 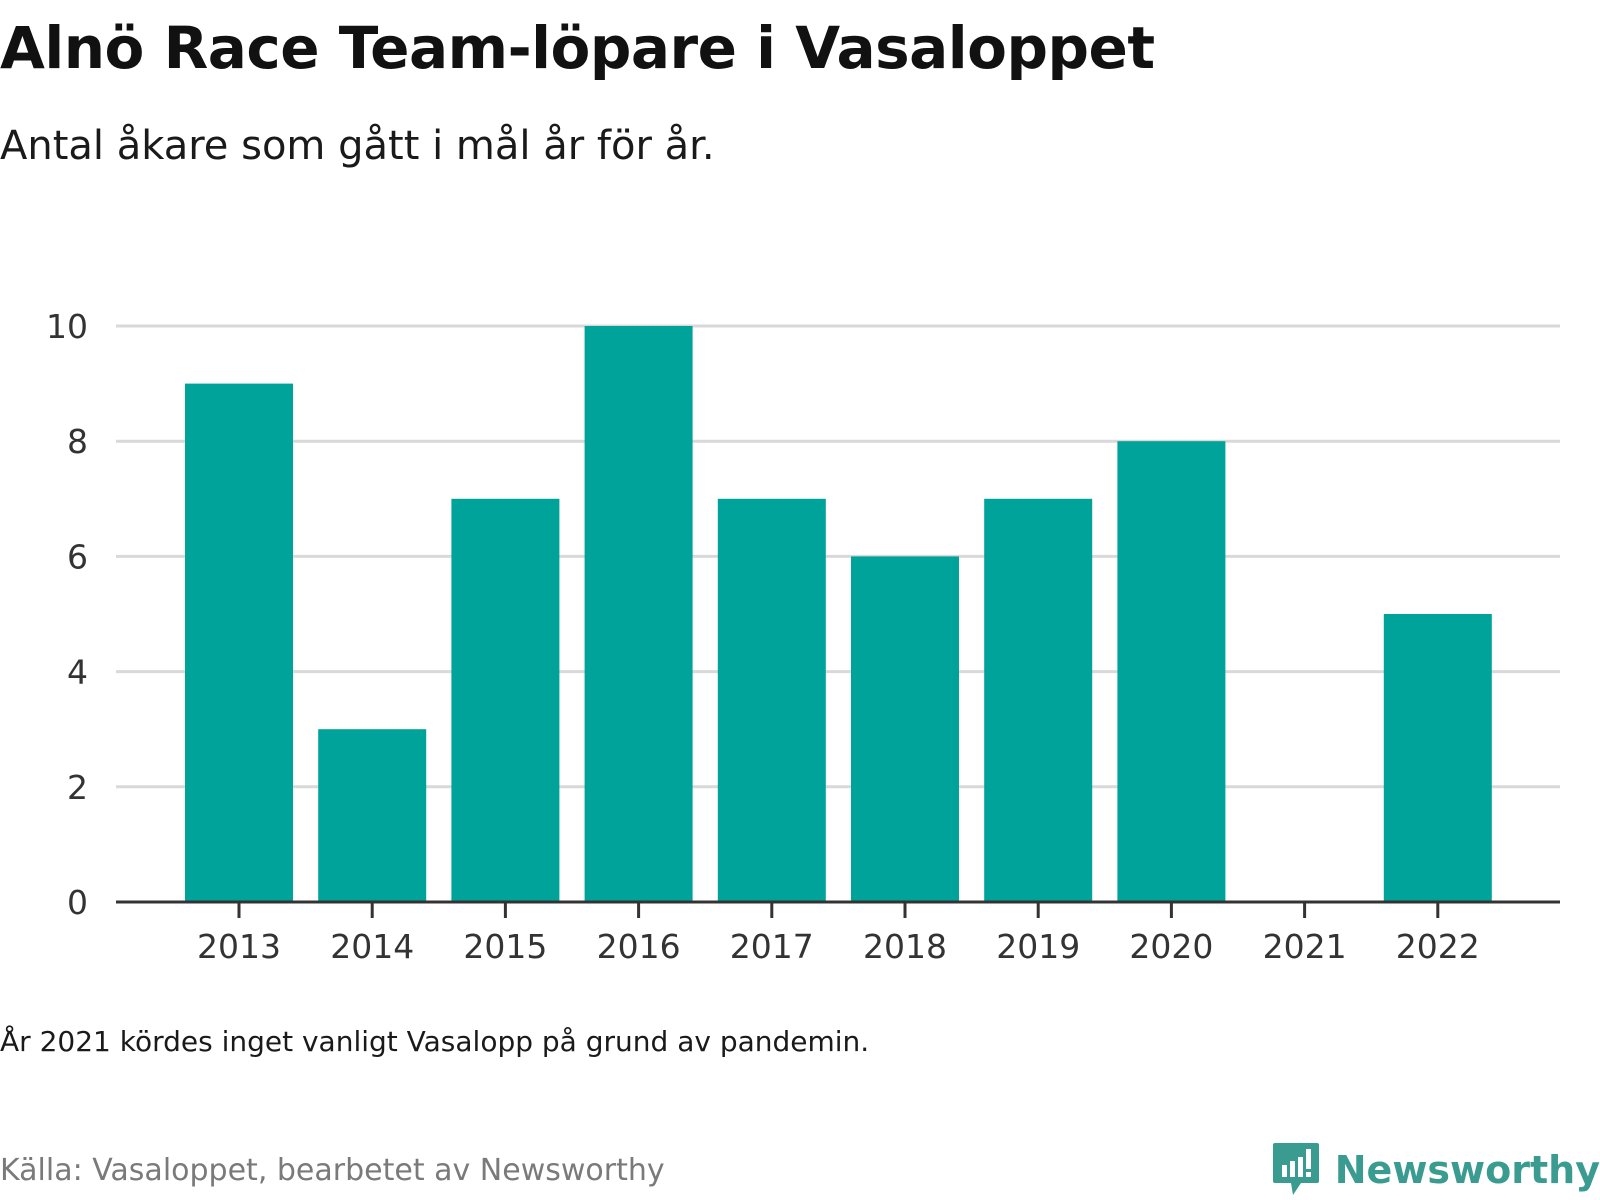 I want to click on bar-2018, so click(x=905, y=729).